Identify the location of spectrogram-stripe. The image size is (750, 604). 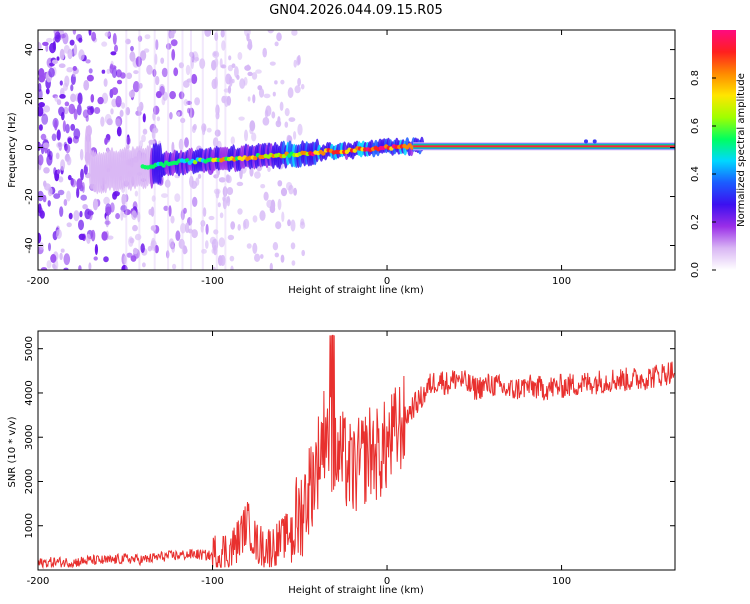
(168, 150).